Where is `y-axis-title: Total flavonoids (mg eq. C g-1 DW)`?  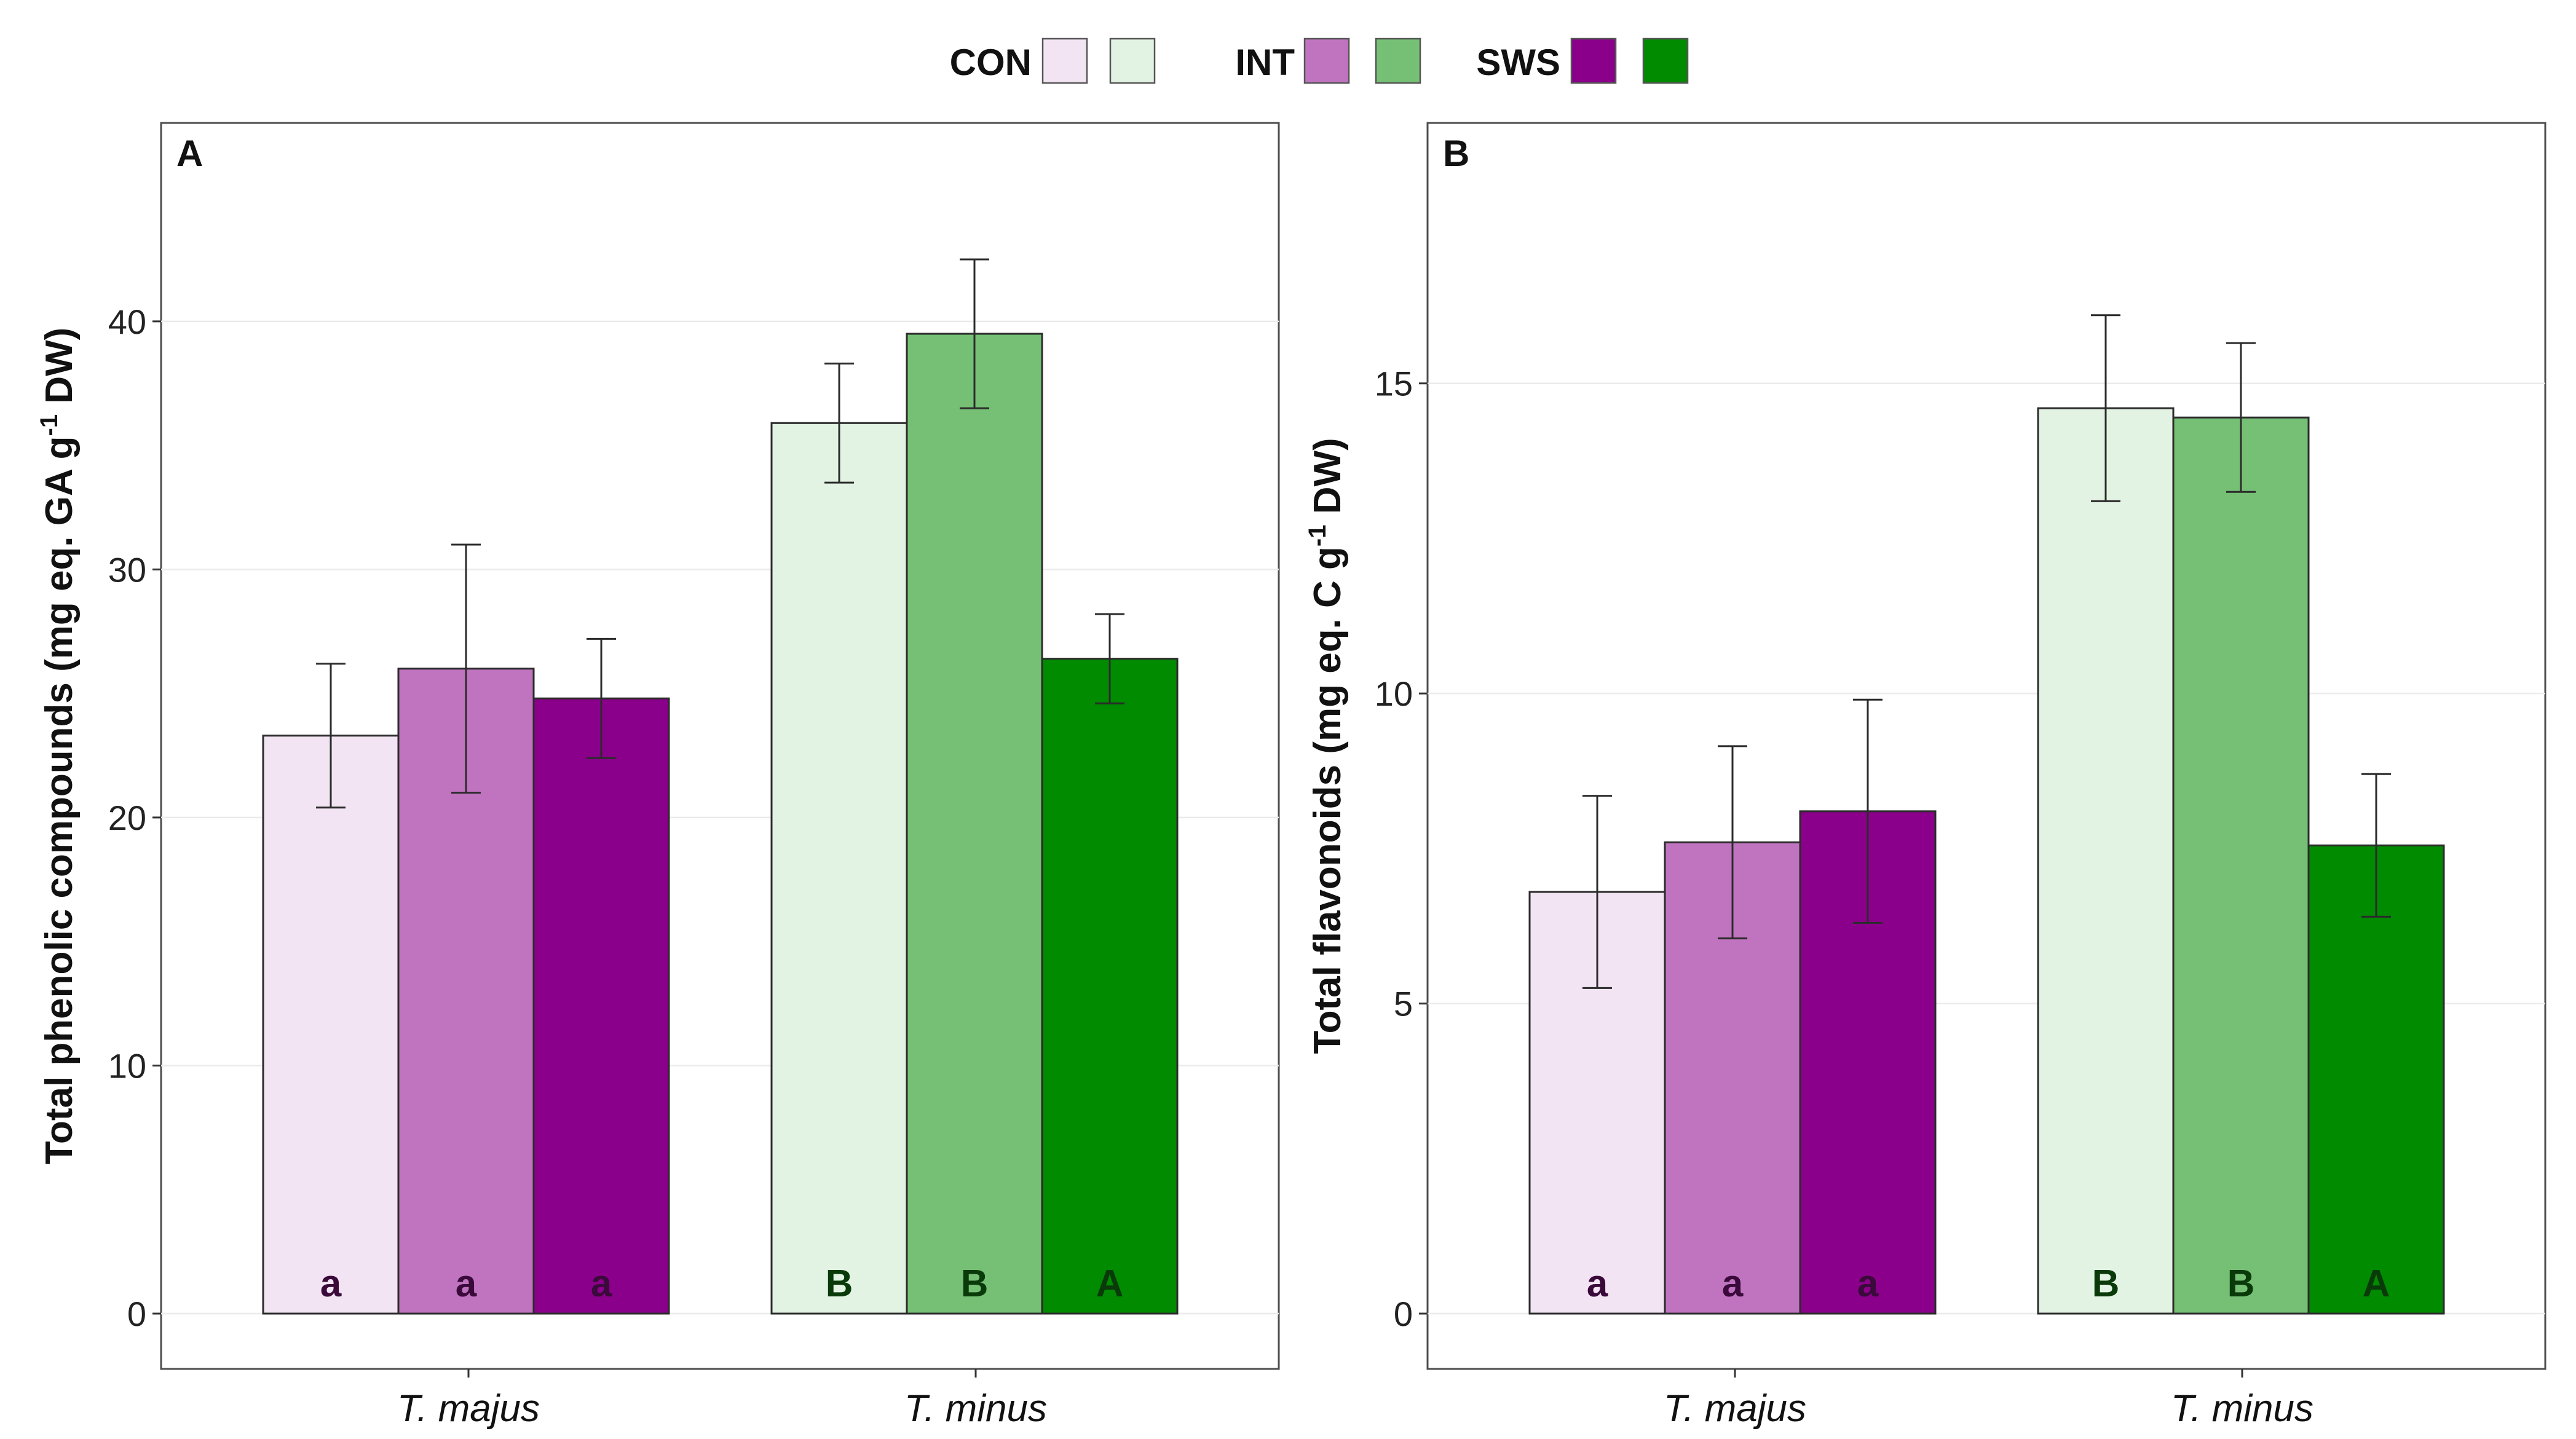
y-axis-title: Total flavonoids (mg eq. C g-1 DW) is located at coordinates (1326, 746).